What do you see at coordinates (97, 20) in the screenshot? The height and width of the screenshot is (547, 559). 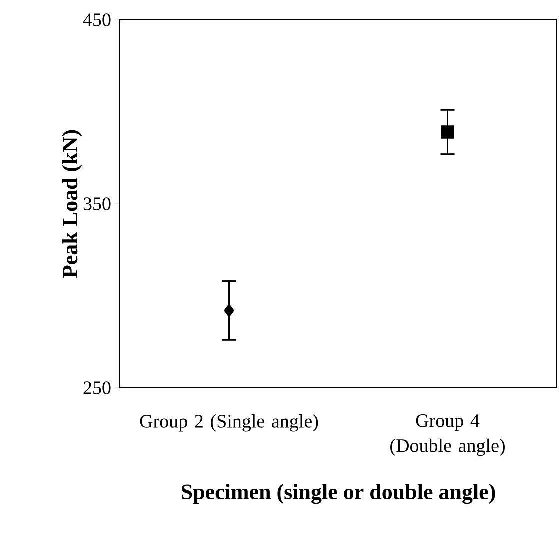 I see `y-tick-label: 450` at bounding box center [97, 20].